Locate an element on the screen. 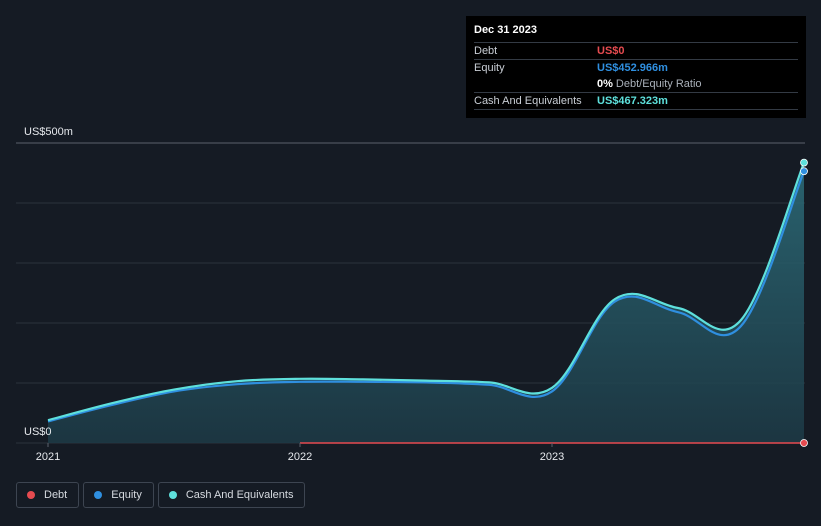 The image size is (821, 526). tooltip-equity-value: US$452.966m is located at coordinates (632, 68).